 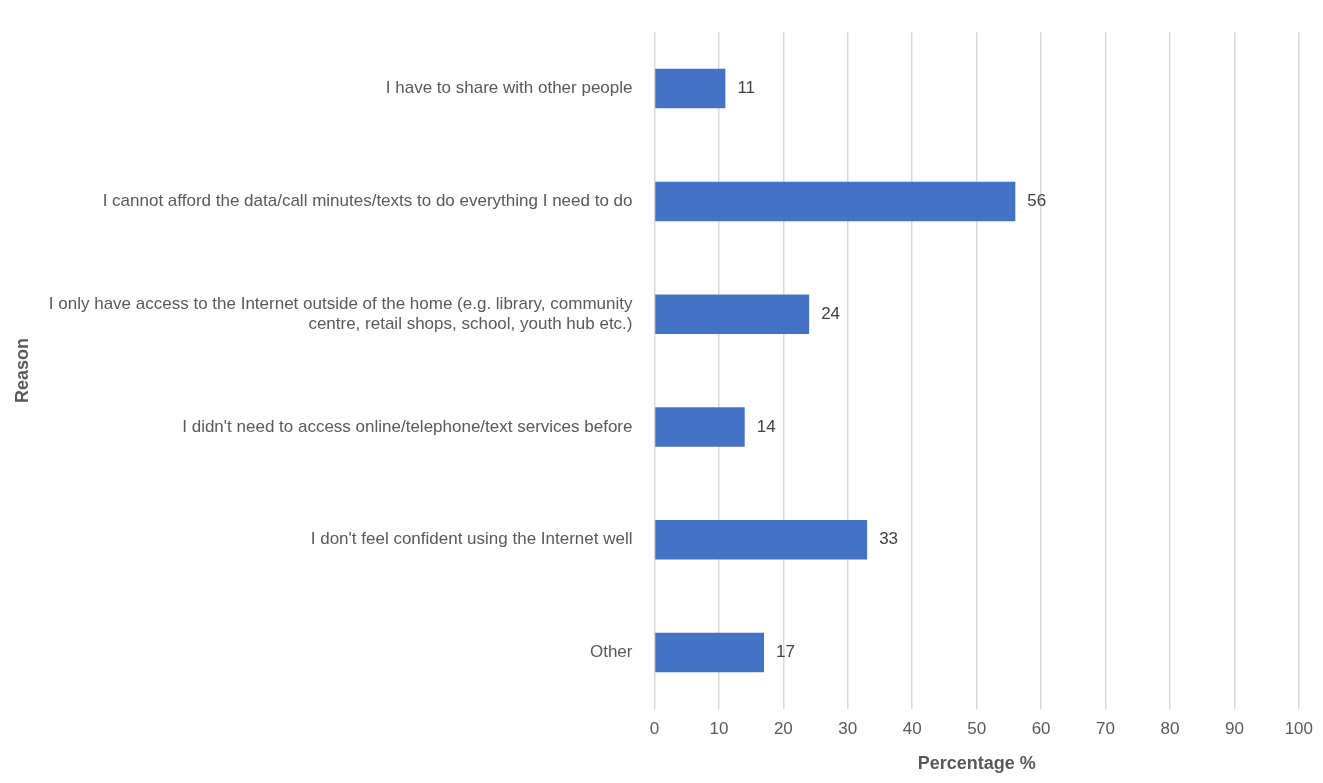 I want to click on data-label: 14, so click(x=766, y=426).